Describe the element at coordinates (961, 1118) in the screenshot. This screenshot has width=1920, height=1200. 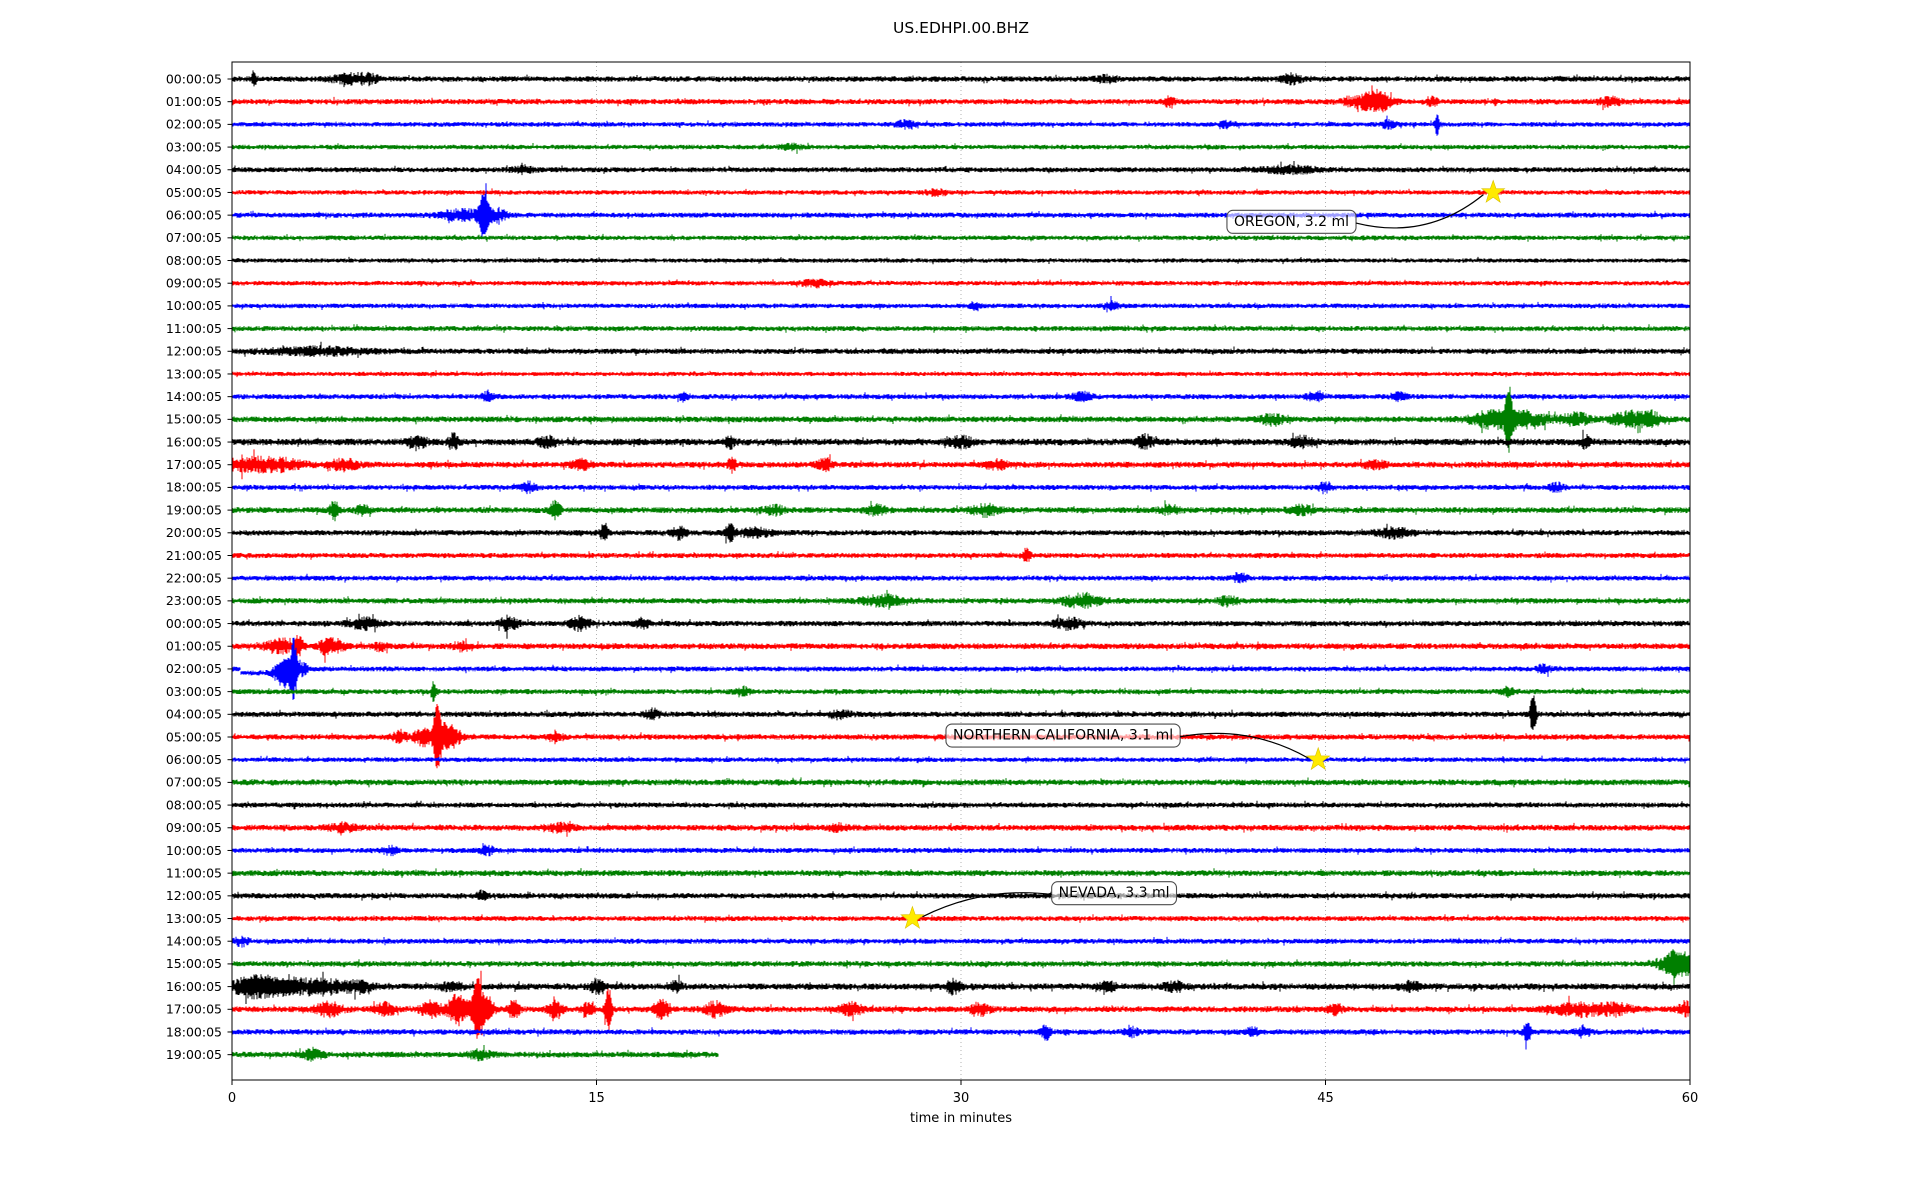
I see `x-axis-label: time in minutes` at that location.